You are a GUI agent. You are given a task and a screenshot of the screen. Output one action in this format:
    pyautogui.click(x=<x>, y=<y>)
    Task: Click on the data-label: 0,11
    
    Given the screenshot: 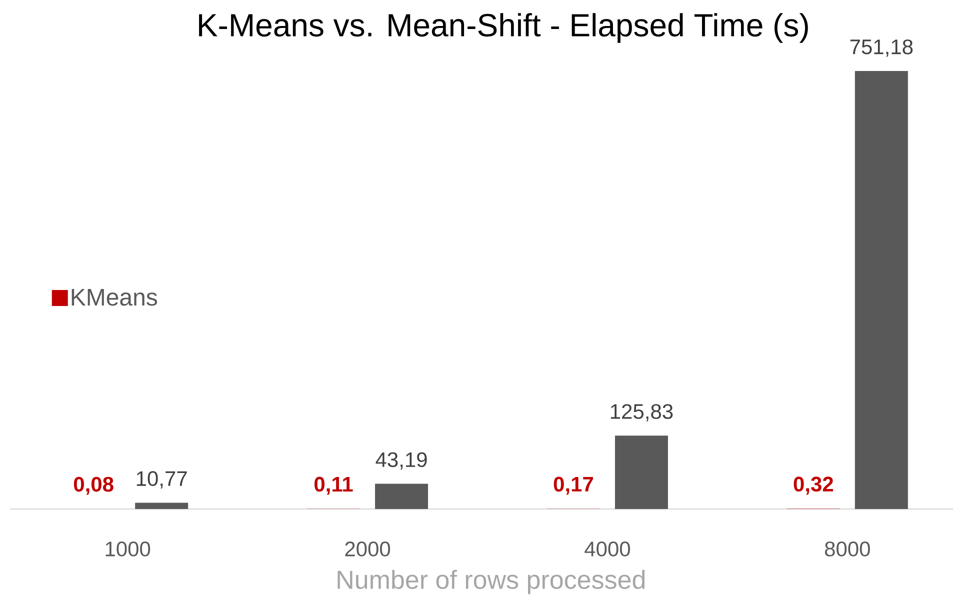 What is the action you would take?
    pyautogui.click(x=333, y=485)
    